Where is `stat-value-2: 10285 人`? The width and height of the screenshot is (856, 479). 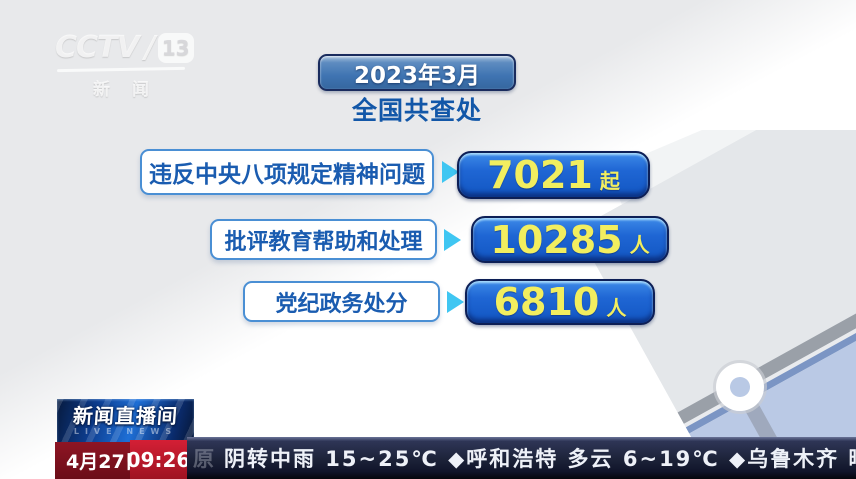 stat-value-2: 10285 人 is located at coordinates (570, 239).